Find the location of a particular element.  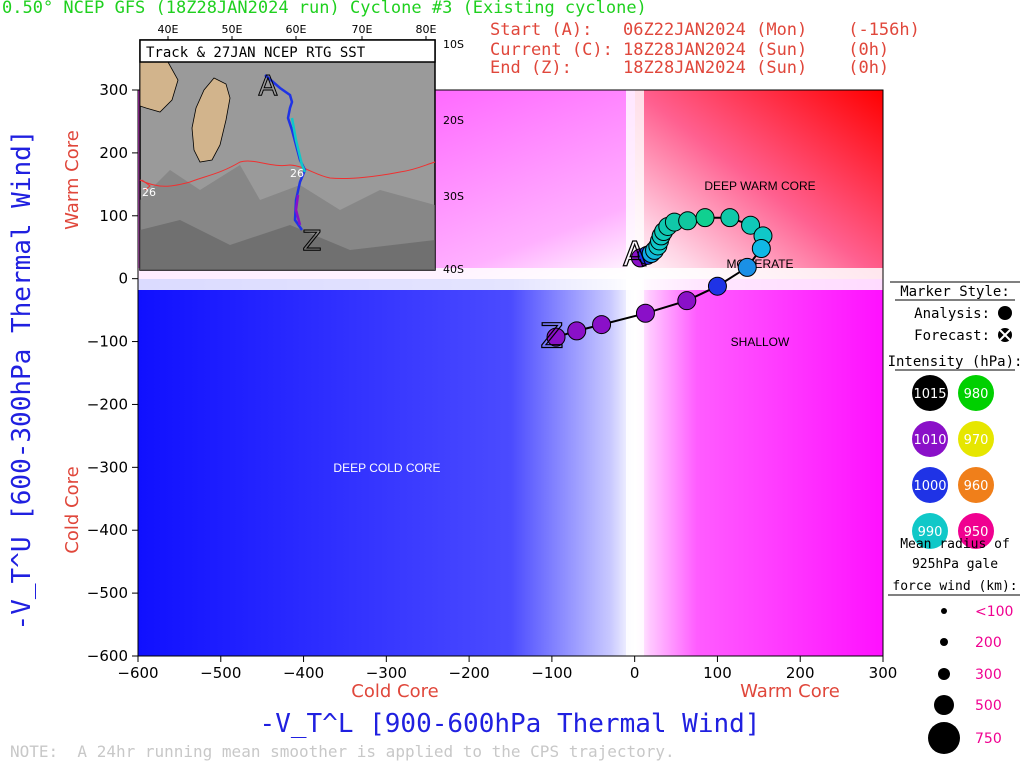

inset-lat-40s: 40S is located at coordinates (453, 269).